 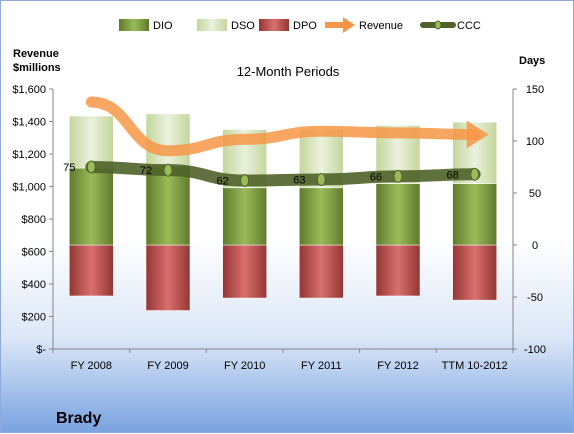 What do you see at coordinates (91, 366) in the screenshot?
I see `x-tick-label: FY 2008` at bounding box center [91, 366].